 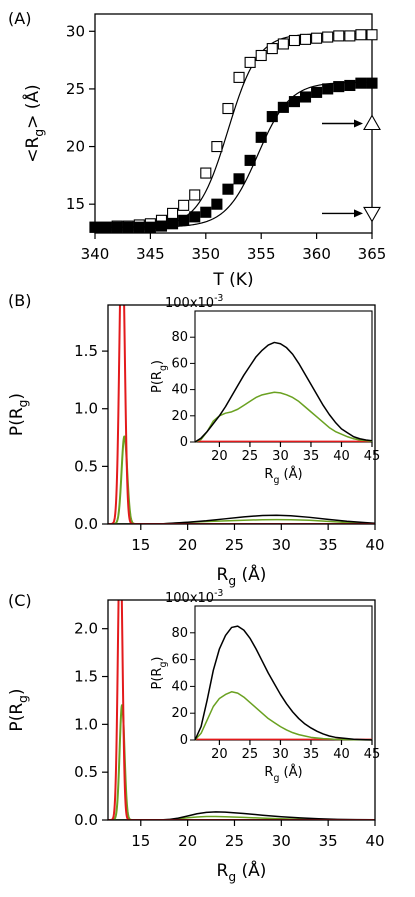 What do you see at coordinates (219, 754) in the screenshot?
I see `panel-c-inset-xtick-label: 20` at bounding box center [219, 754].